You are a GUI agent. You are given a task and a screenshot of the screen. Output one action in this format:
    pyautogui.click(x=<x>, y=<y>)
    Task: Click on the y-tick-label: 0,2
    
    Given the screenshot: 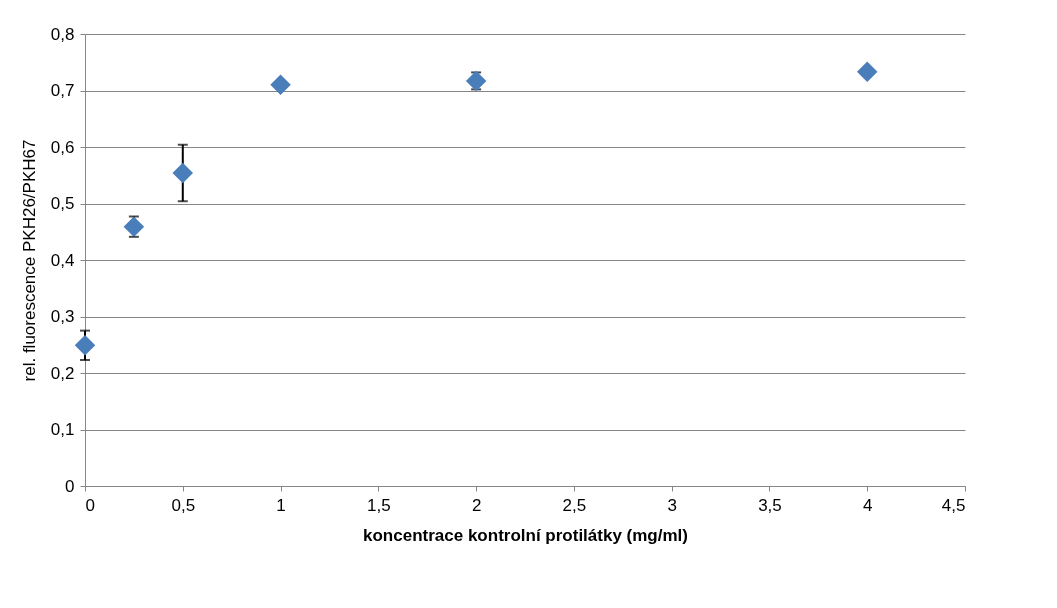 What is the action you would take?
    pyautogui.click(x=62, y=373)
    